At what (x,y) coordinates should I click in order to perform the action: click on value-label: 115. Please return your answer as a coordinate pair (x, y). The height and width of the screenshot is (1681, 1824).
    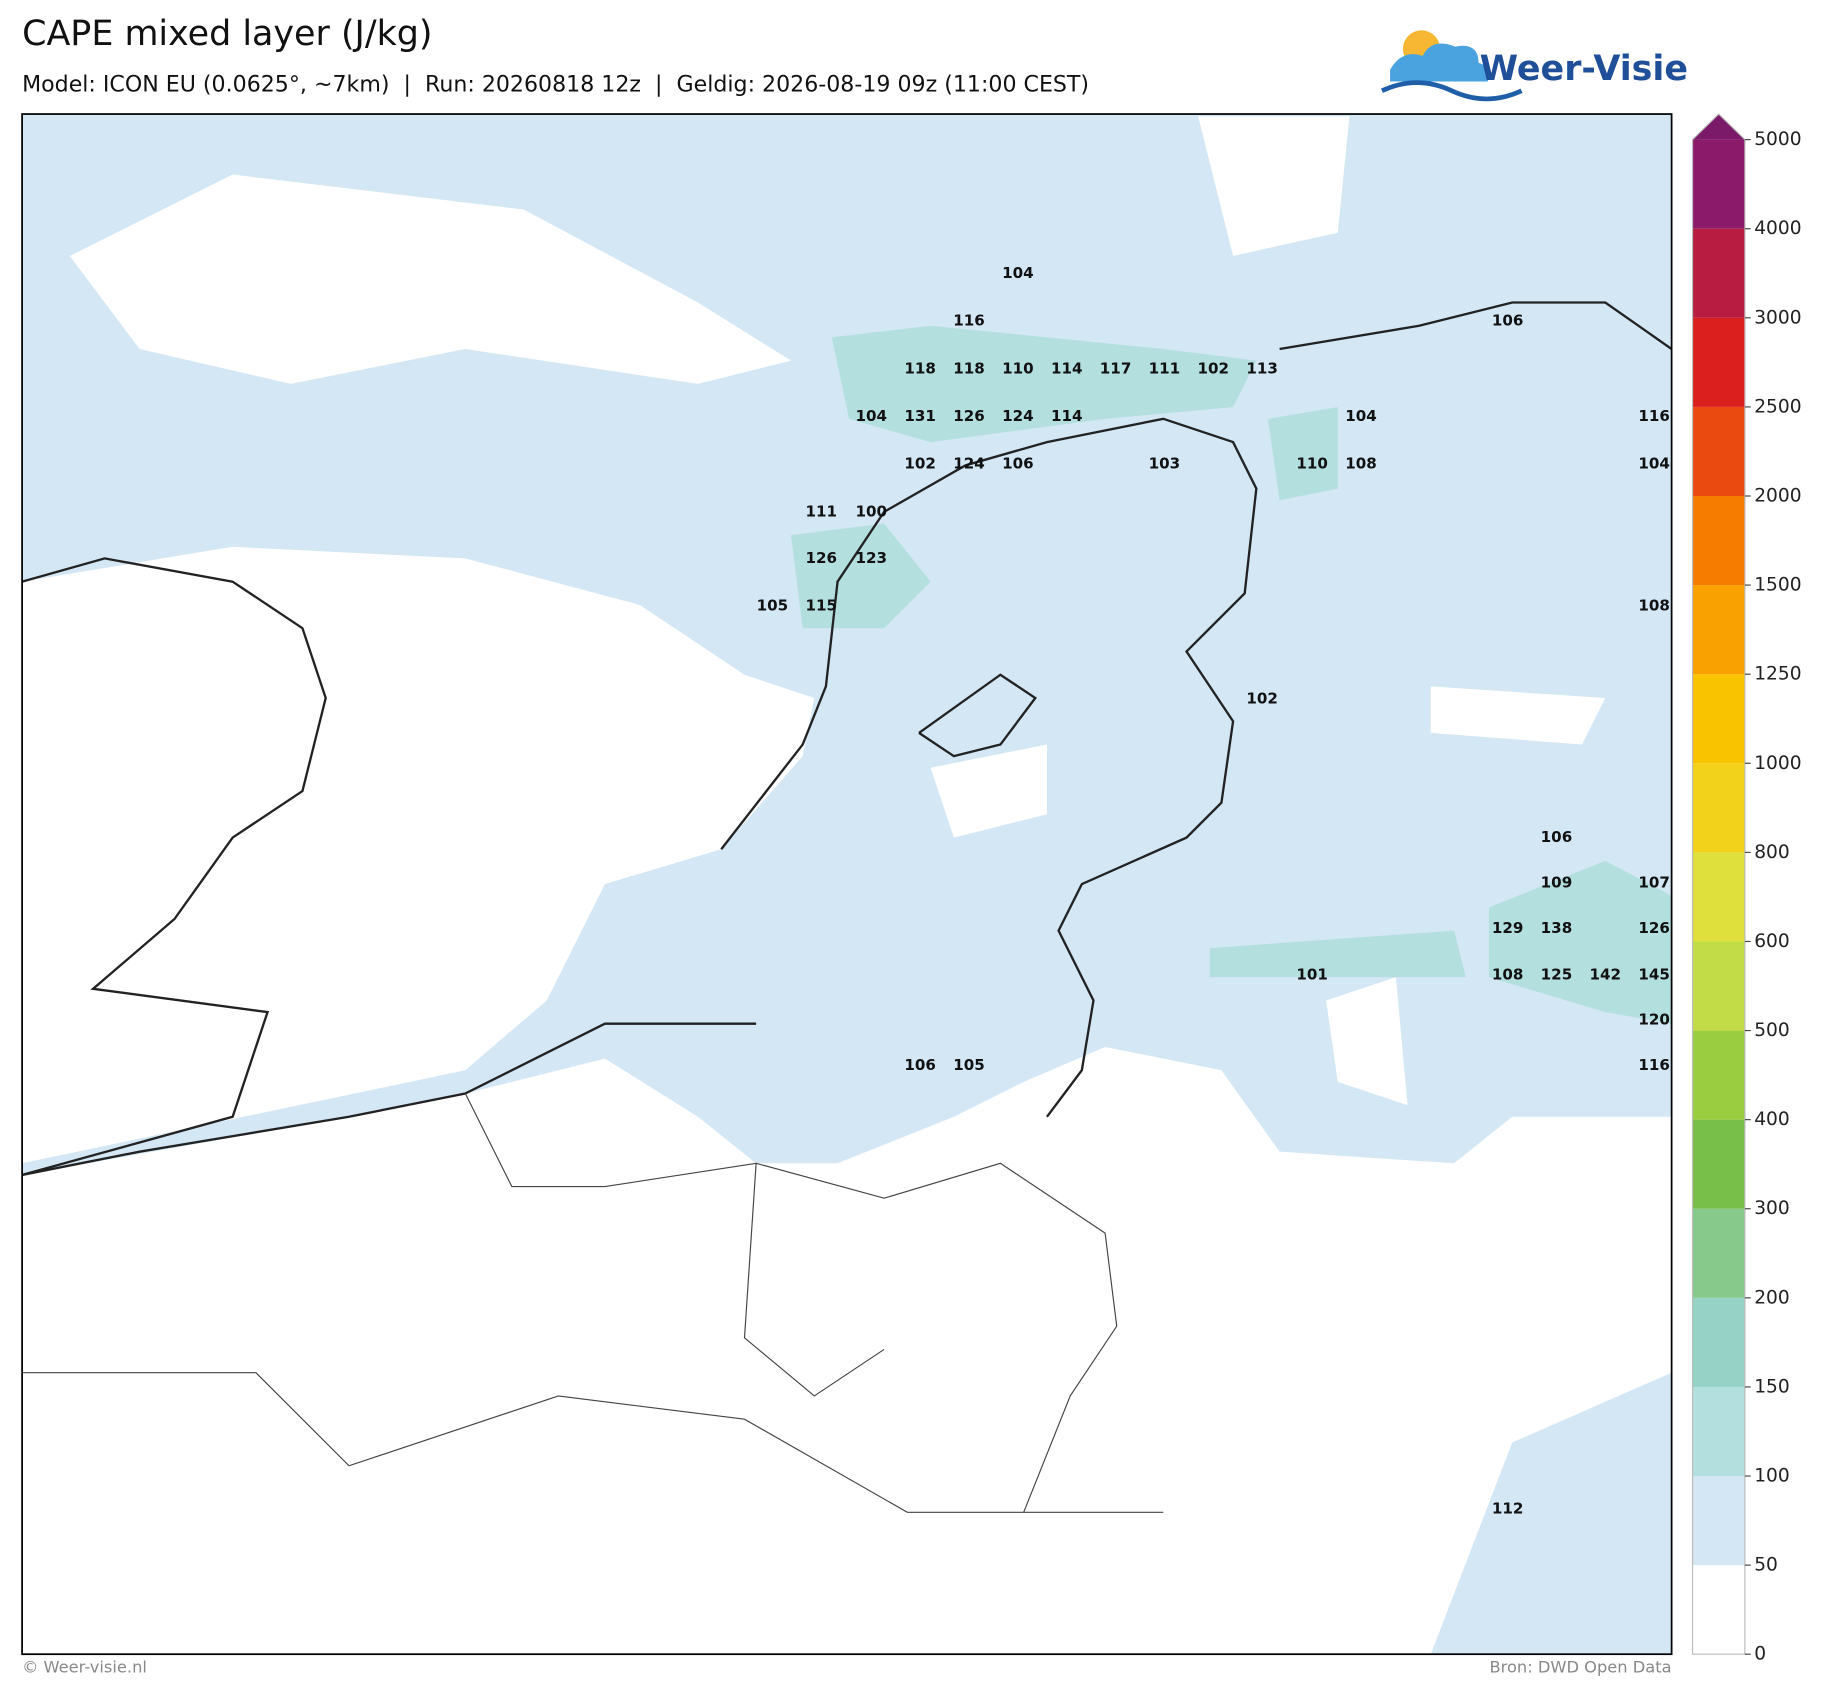
    Looking at the image, I should click on (821, 606).